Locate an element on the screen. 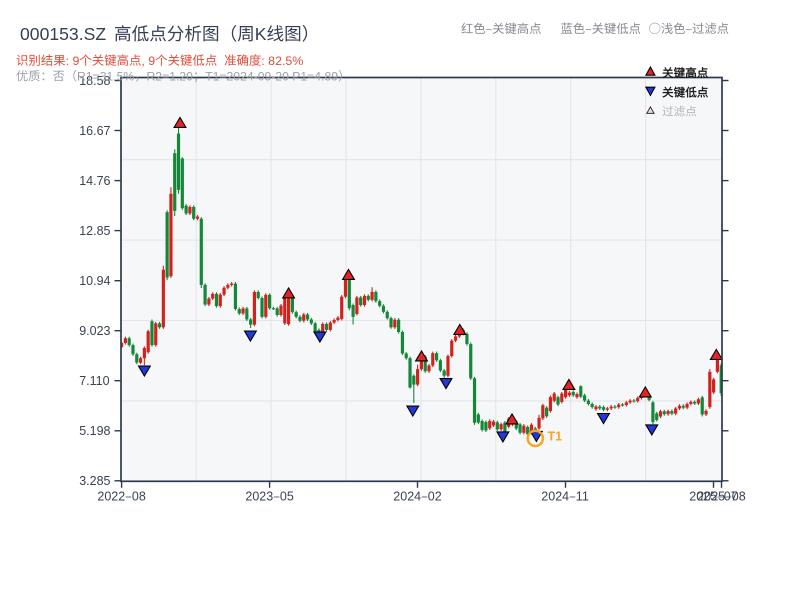 This screenshot has width=800, height=600. svg-text: K is located at coordinates (261, 34).